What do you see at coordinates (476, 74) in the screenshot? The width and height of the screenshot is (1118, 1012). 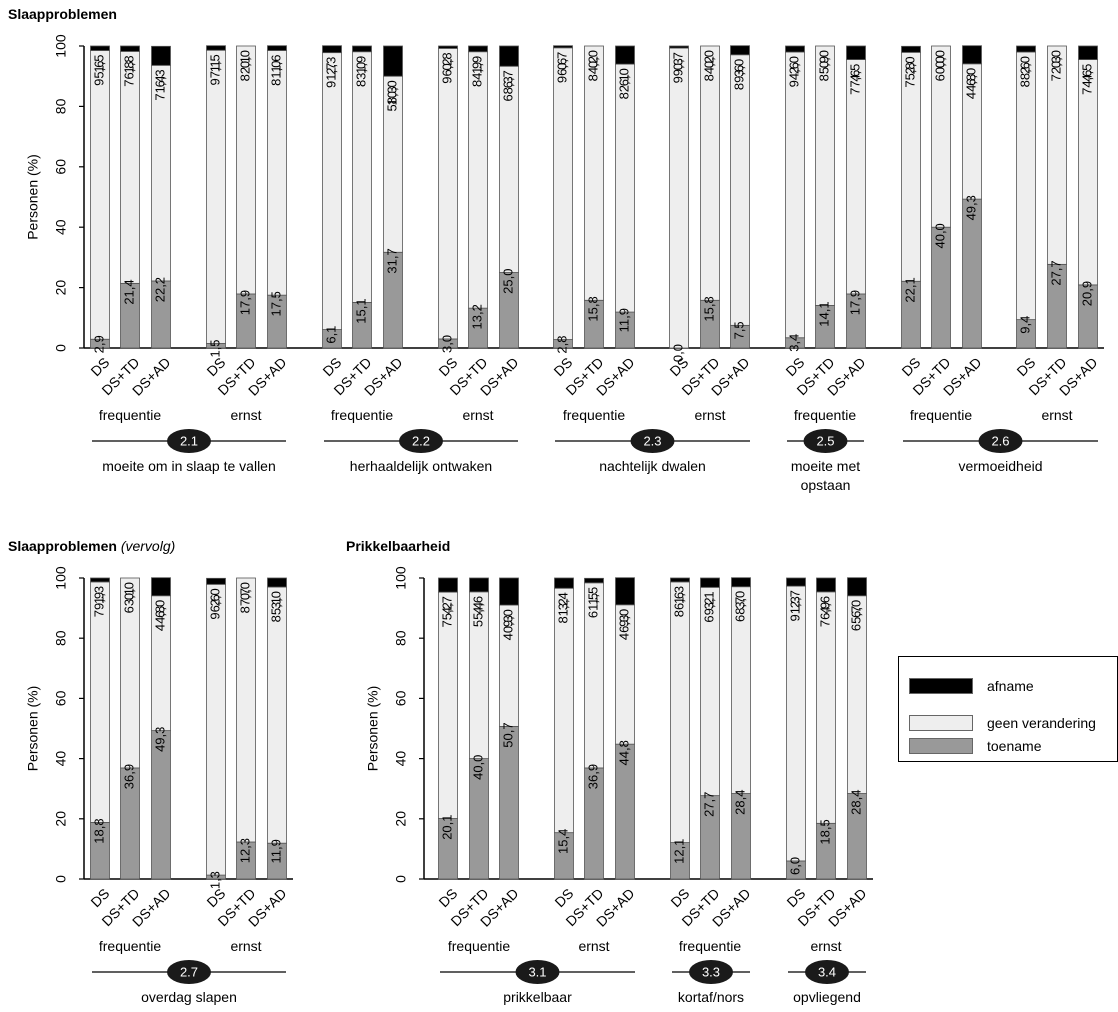 I see `data-label-geen: 84,9` at bounding box center [476, 74].